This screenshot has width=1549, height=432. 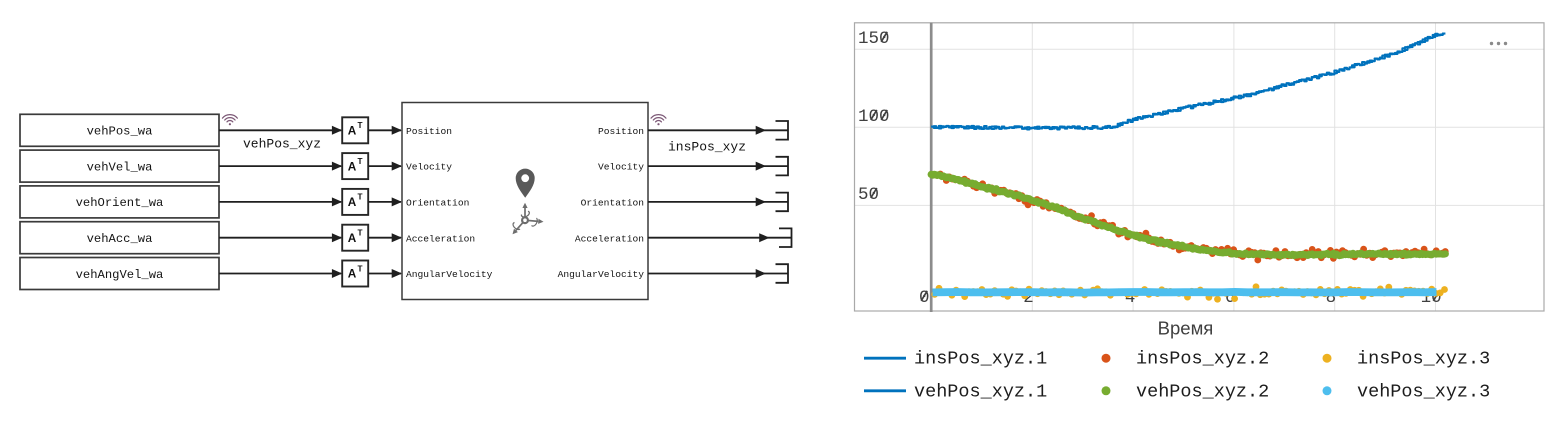 What do you see at coordinates (707, 147) in the screenshot?
I see `svg-text: insPos_xyz` at bounding box center [707, 147].